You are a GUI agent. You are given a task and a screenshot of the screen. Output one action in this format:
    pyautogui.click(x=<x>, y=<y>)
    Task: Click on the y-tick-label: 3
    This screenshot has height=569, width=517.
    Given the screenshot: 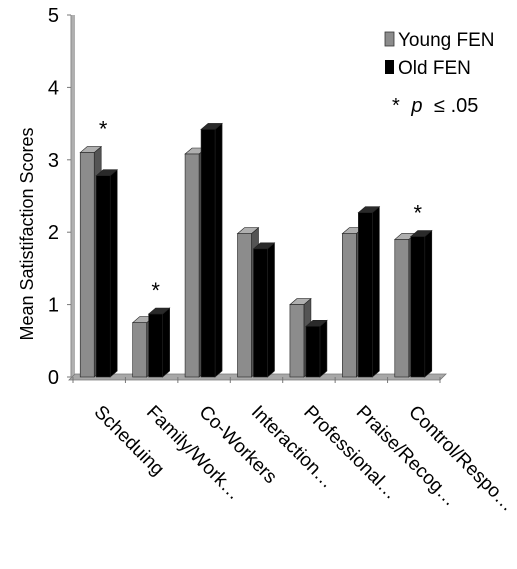 What is the action you would take?
    pyautogui.click(x=53, y=161)
    